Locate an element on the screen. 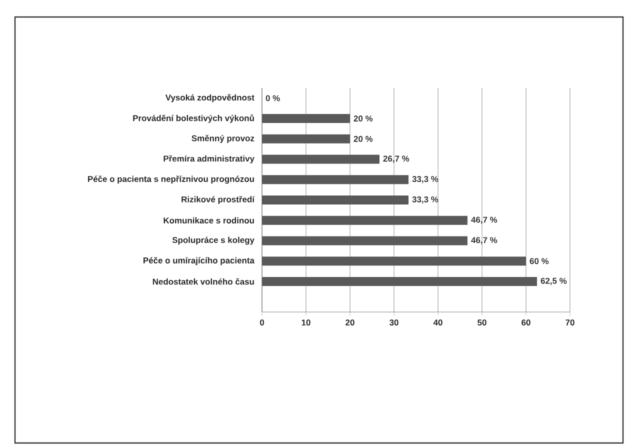  y-tick-label: Péče o umírajícího pacienta is located at coordinates (199, 261).